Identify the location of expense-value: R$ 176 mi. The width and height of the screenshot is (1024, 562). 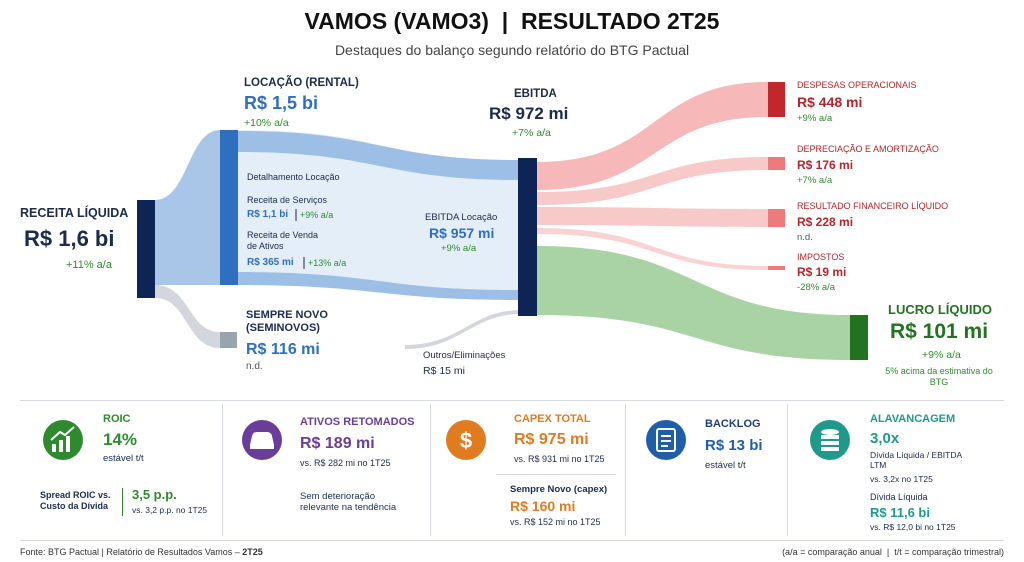
(825, 165).